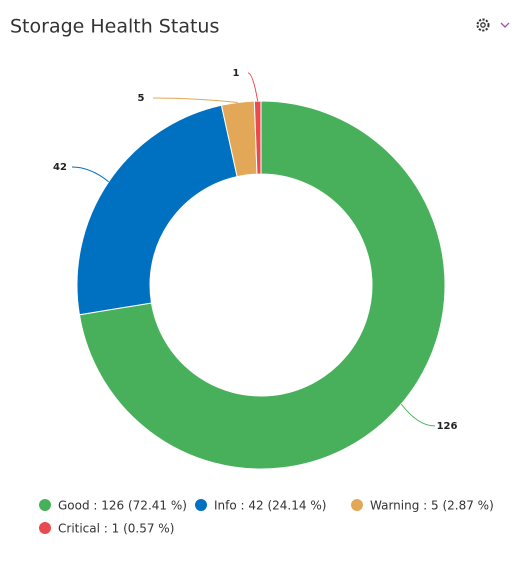  I want to click on gear-icon, so click(483, 25).